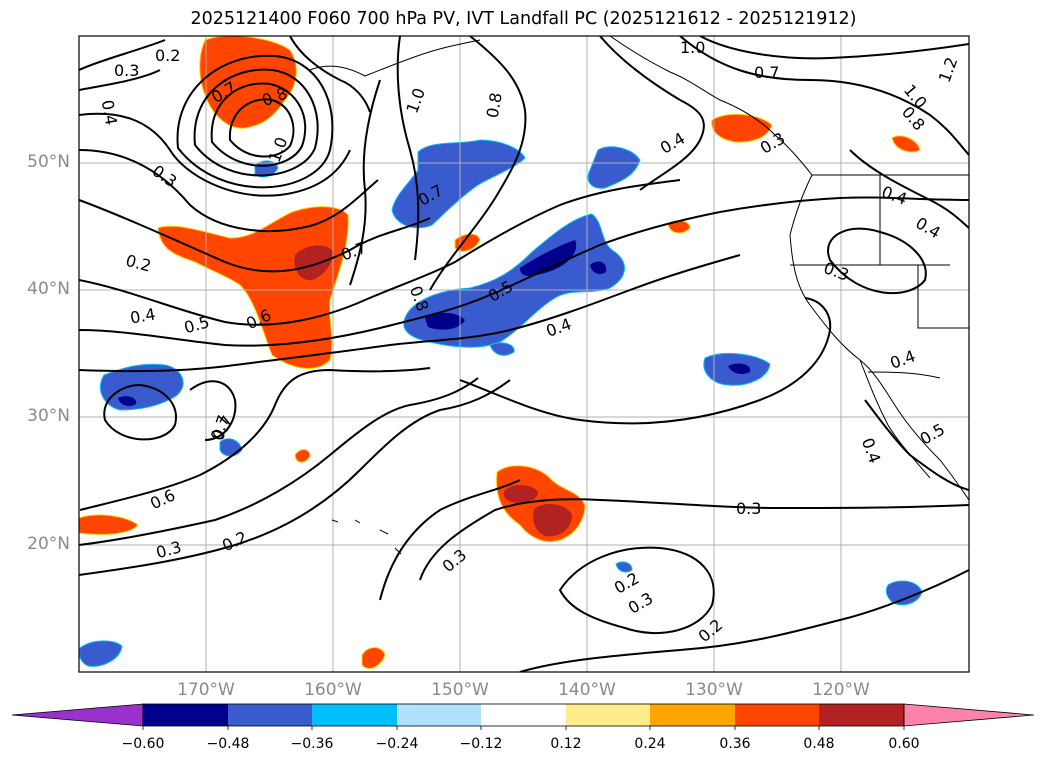 The image size is (1047, 765). What do you see at coordinates (841, 690) in the screenshot?
I see `lon-label-120w: 120°W` at bounding box center [841, 690].